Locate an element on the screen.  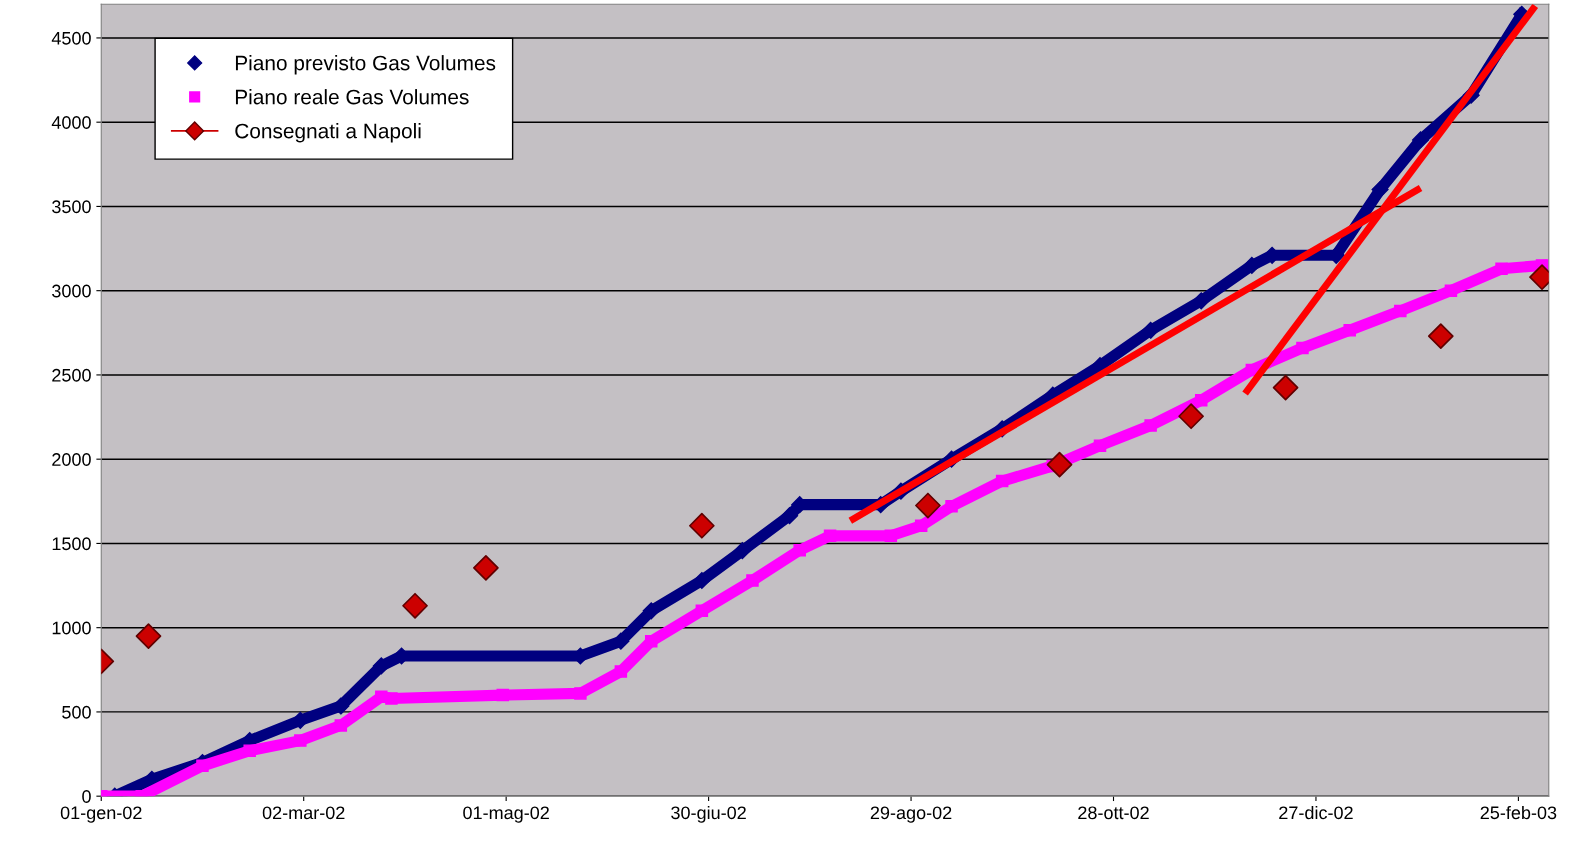
x-tick-label: 28-ott-02 is located at coordinates (1113, 813).